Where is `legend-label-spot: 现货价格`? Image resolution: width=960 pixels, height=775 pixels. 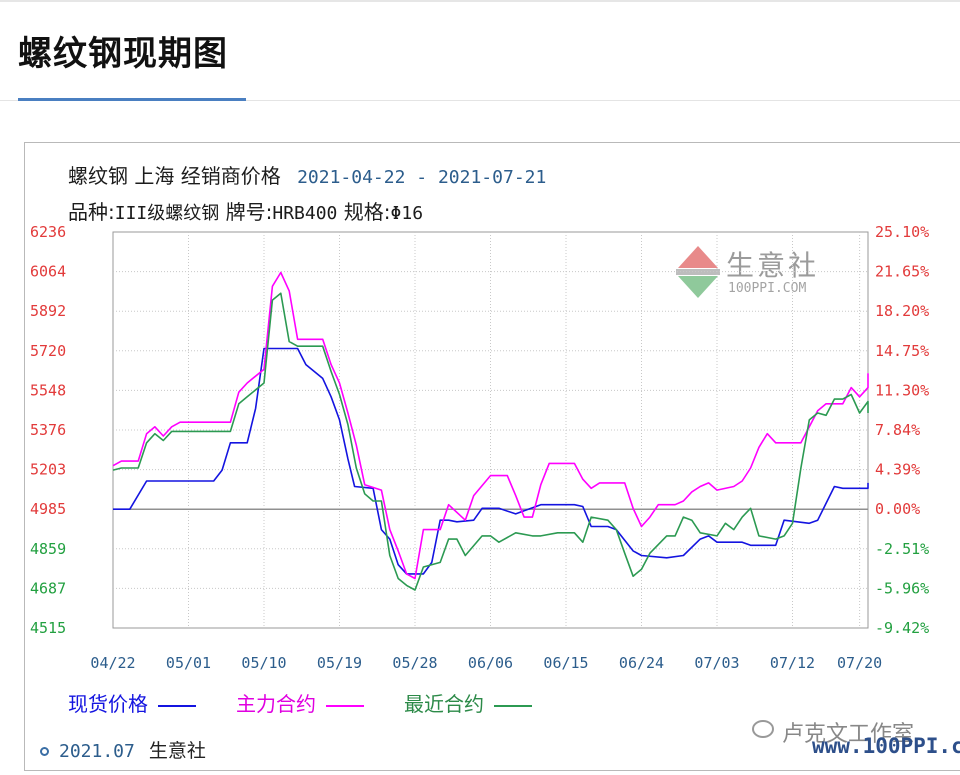 legend-label-spot: 现货价格 is located at coordinates (108, 704).